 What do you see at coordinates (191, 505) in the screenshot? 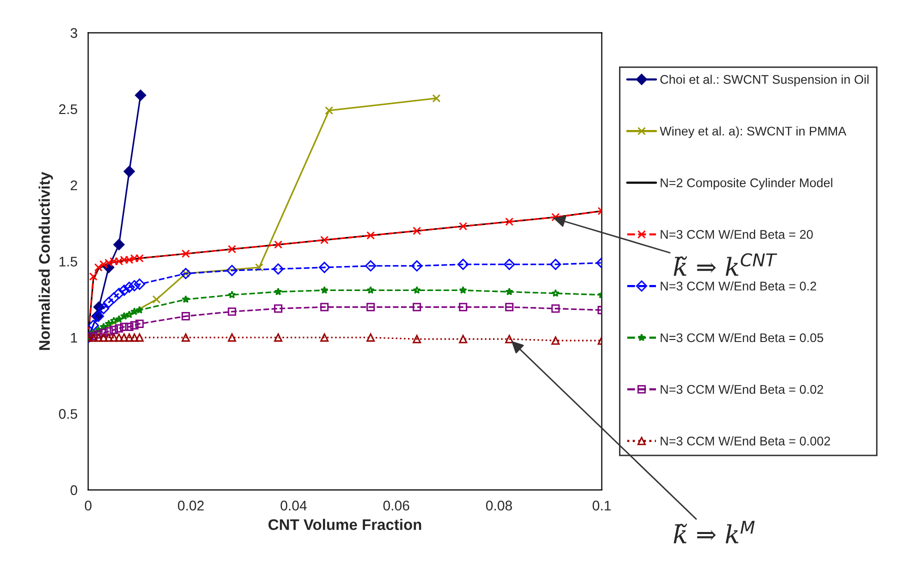
I see `x-tick-label: 0.02` at bounding box center [191, 505].